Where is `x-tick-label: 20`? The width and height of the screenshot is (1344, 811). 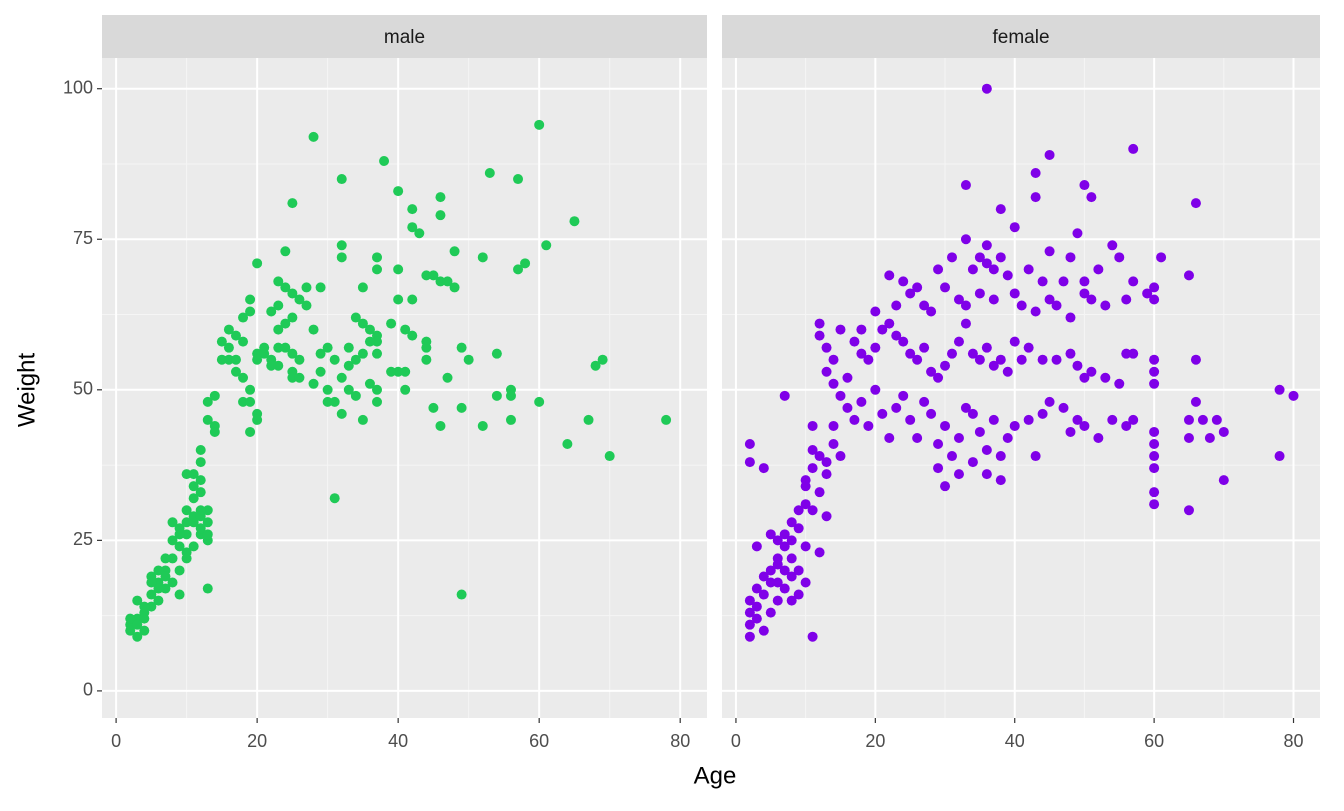 x-tick-label: 20 is located at coordinates (257, 741).